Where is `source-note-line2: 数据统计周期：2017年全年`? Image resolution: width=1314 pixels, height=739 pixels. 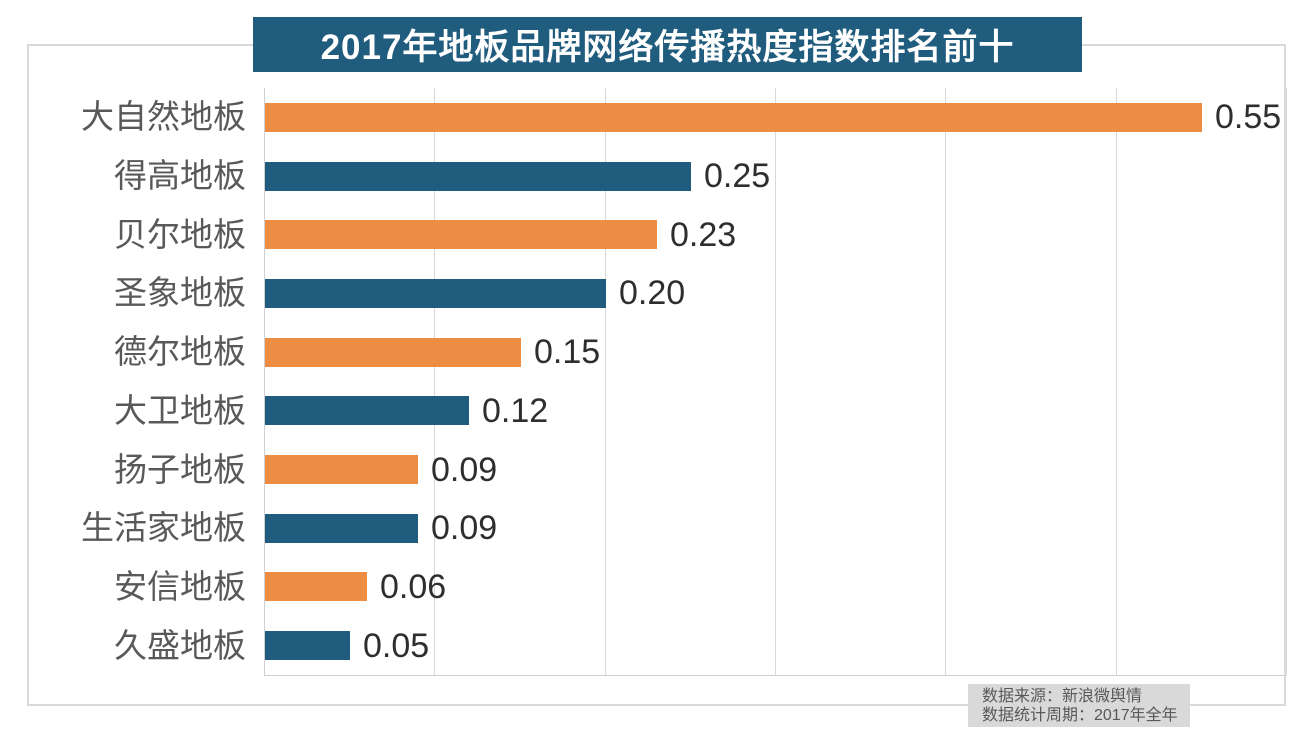 source-note-line2: 数据统计周期：2017年全年 is located at coordinates (1080, 715).